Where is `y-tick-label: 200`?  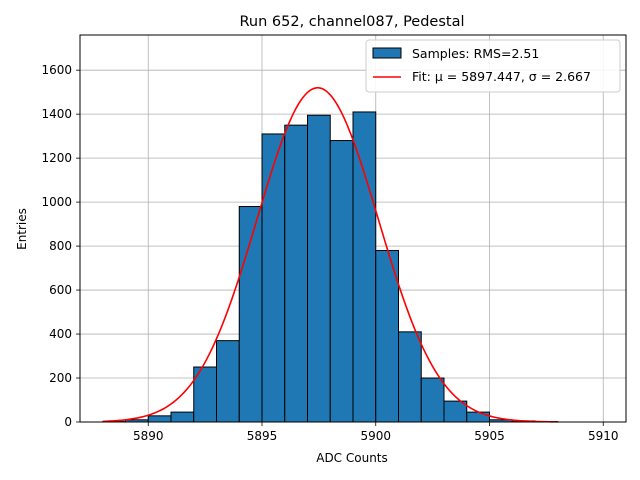
y-tick-label: 200 is located at coordinates (60, 378).